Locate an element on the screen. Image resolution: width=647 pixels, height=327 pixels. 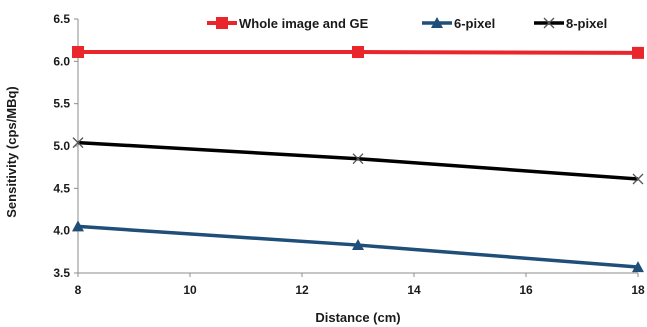
y-tick-label: 6.0 is located at coordinates (61, 61).